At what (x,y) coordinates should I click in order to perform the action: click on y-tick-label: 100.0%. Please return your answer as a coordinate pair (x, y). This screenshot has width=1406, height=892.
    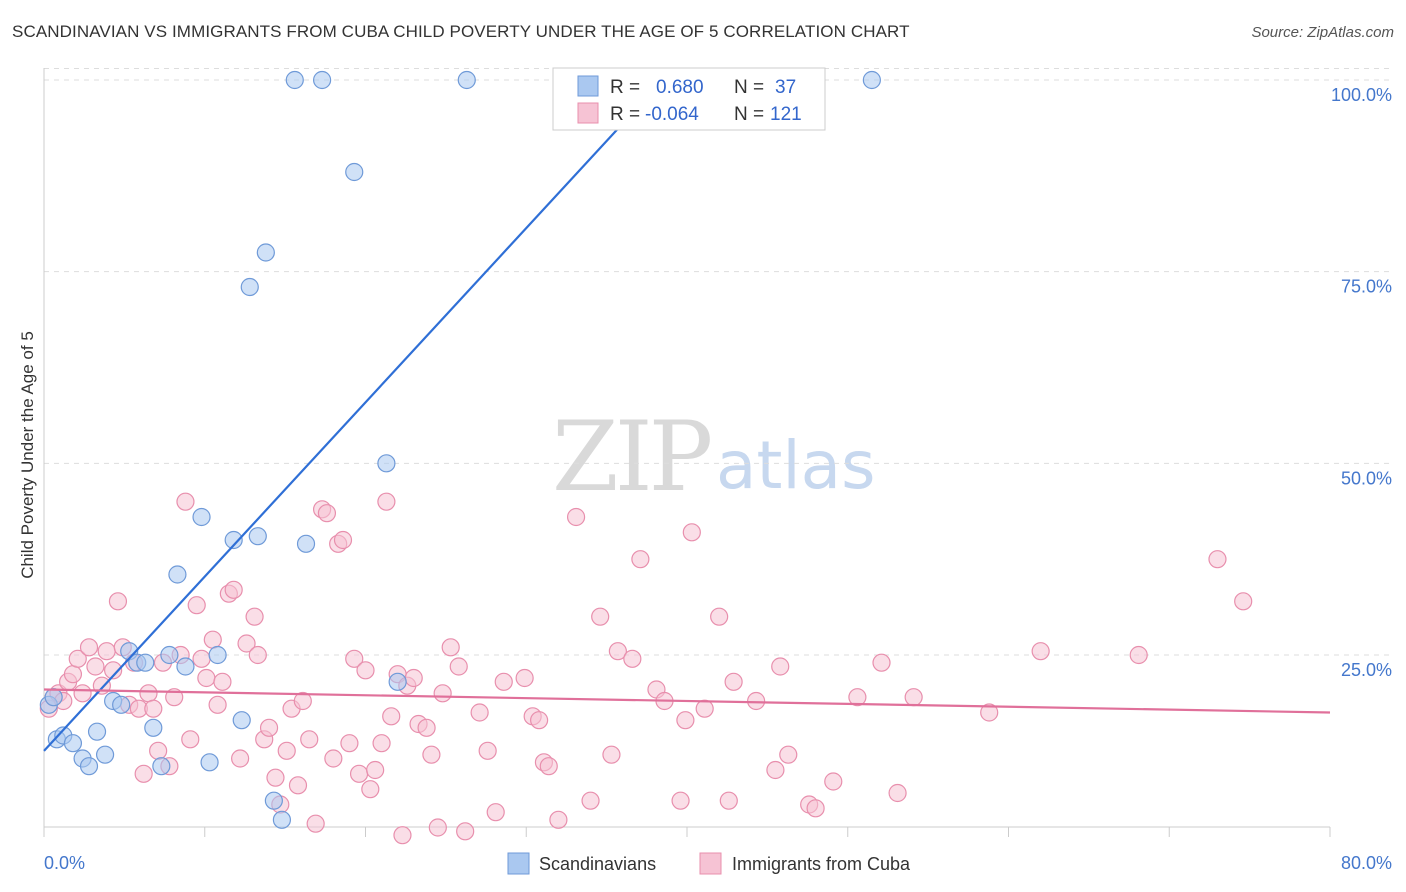
    Looking at the image, I should click on (1361, 95).